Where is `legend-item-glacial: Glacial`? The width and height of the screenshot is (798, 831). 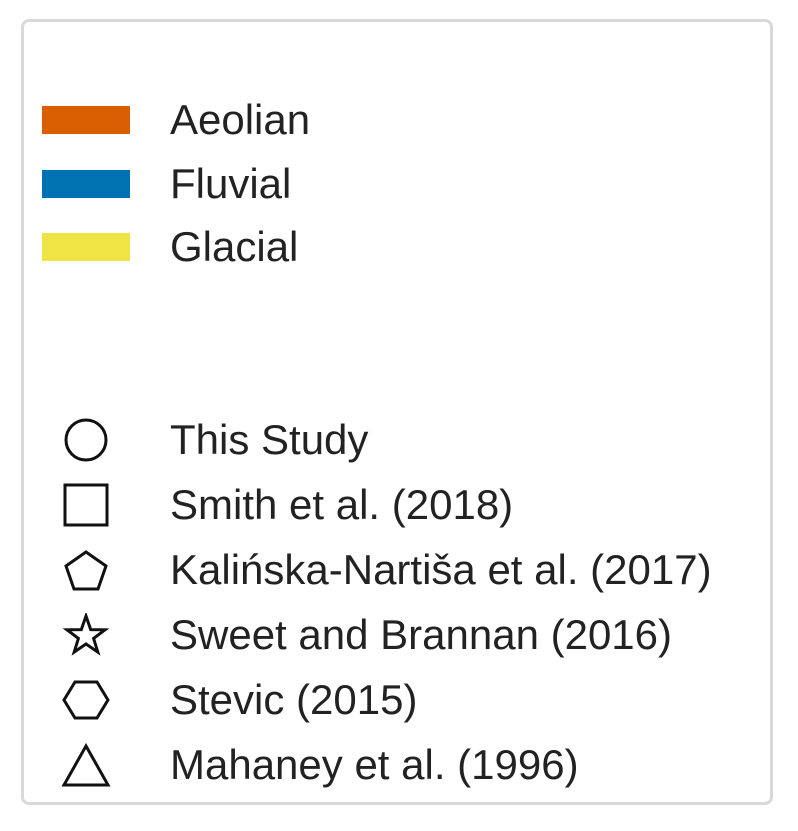 legend-item-glacial: Glacial is located at coordinates (380, 247).